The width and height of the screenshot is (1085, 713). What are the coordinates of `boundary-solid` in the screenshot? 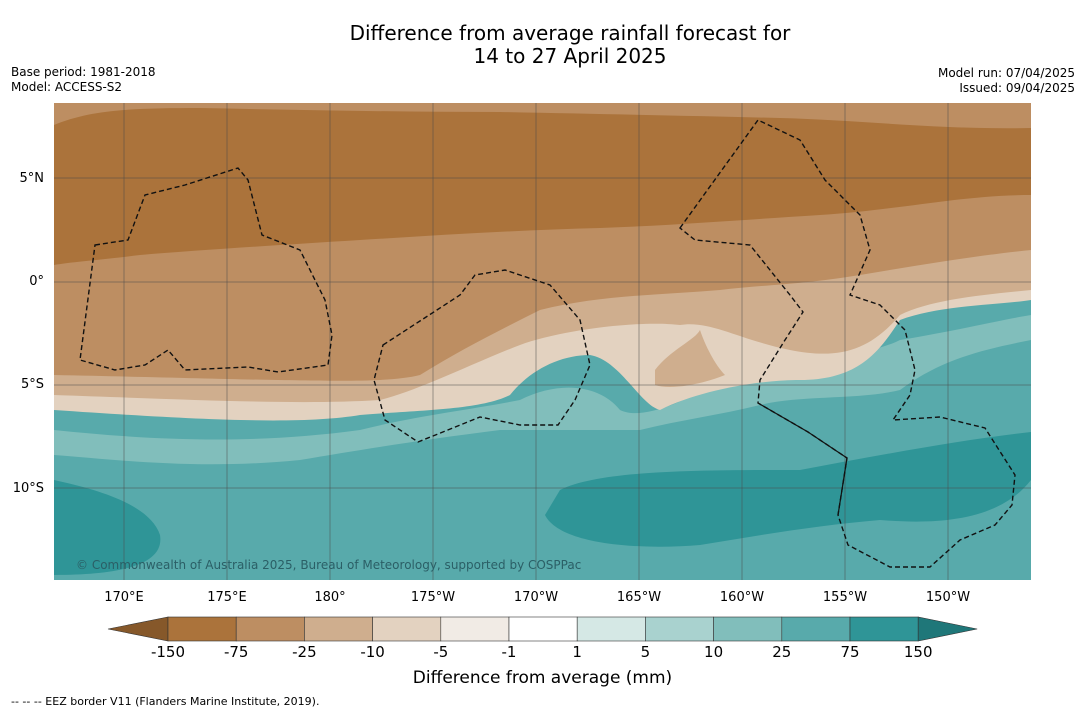 It's located at (802, 459).